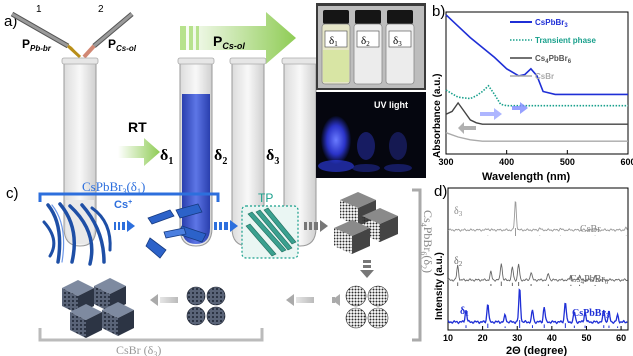  Describe the element at coordinates (265, 198) in the screenshot. I see `tp-label: TP` at that location.